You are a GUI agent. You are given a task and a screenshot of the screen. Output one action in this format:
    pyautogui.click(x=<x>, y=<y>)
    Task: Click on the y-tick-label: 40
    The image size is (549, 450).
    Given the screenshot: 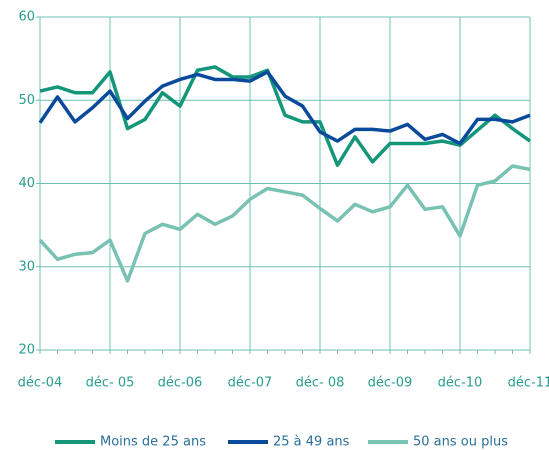 What is the action you would take?
    pyautogui.click(x=26, y=183)
    